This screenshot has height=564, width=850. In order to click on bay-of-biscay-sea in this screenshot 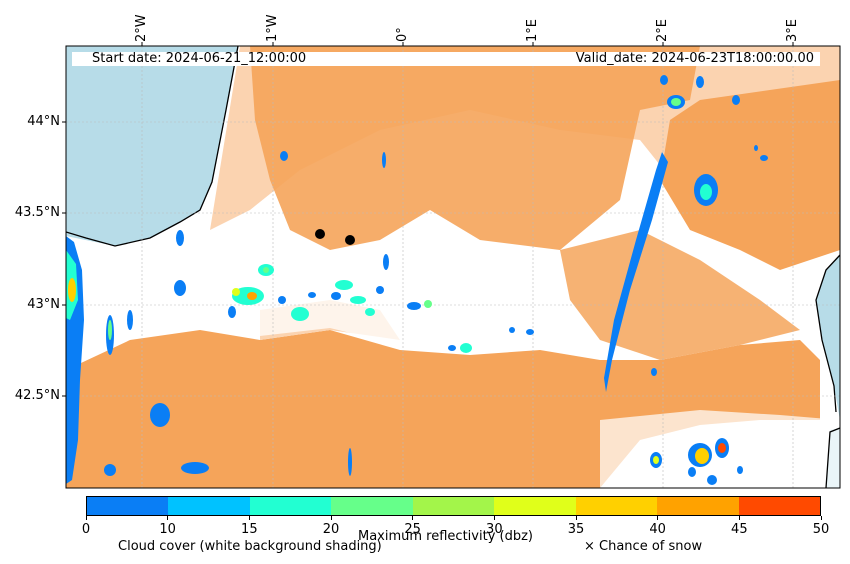, I will do `click(152, 146)`.